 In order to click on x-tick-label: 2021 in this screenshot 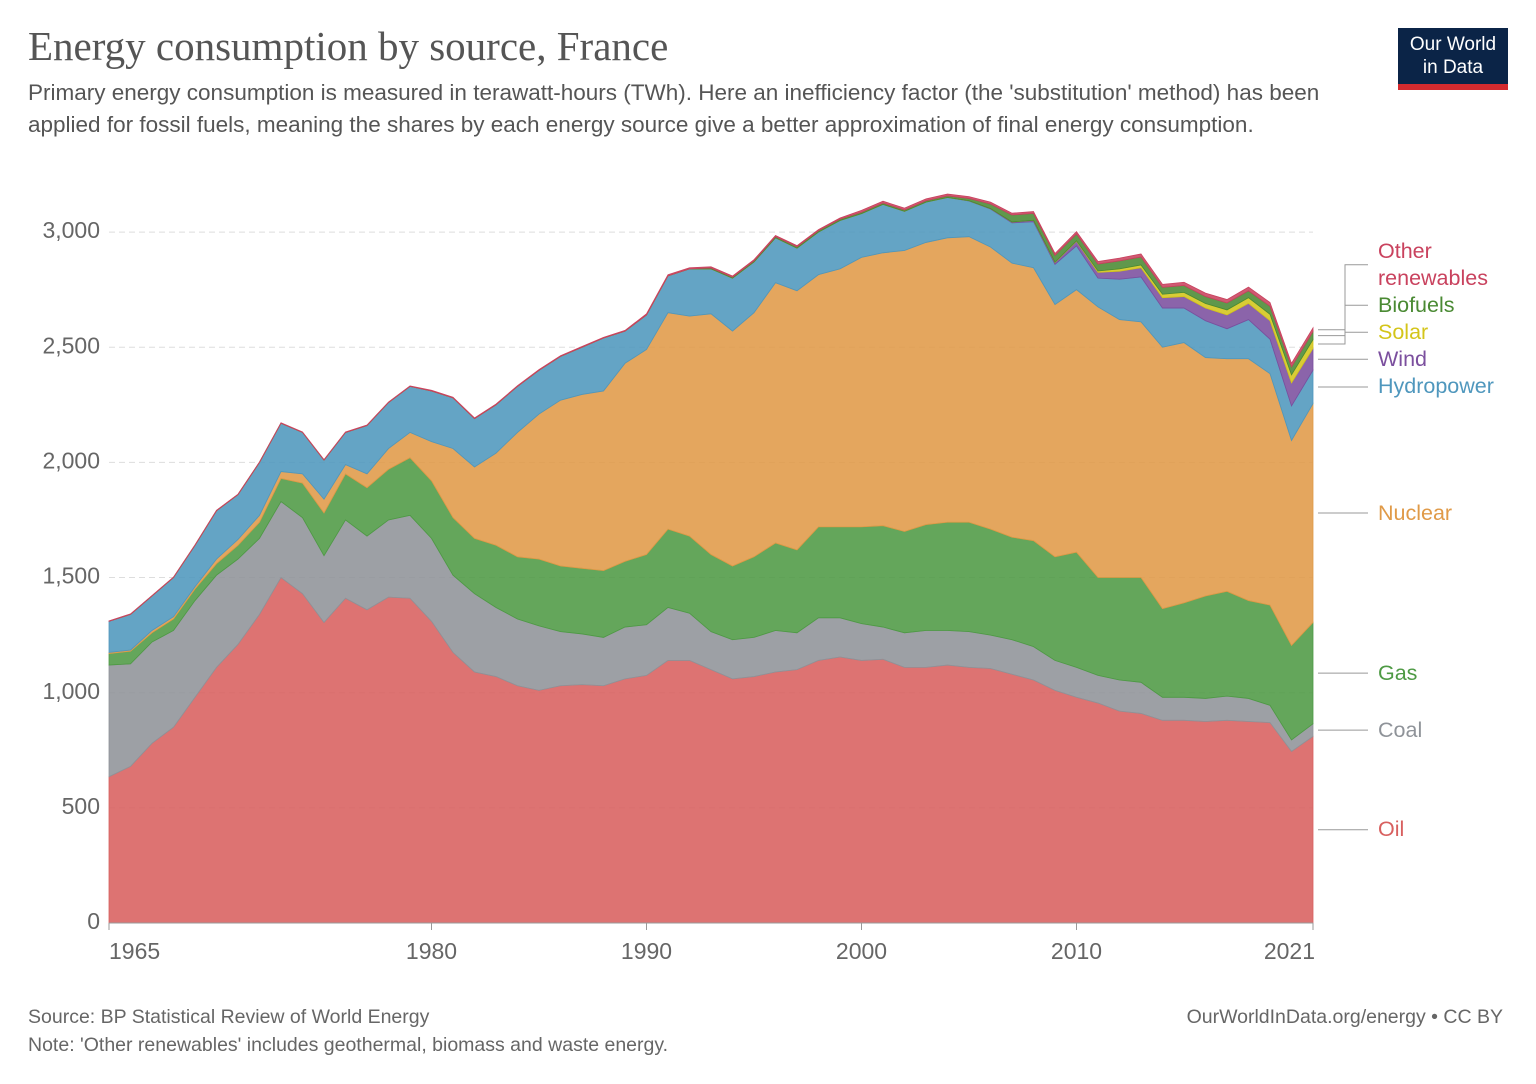, I will do `click(1289, 951)`.